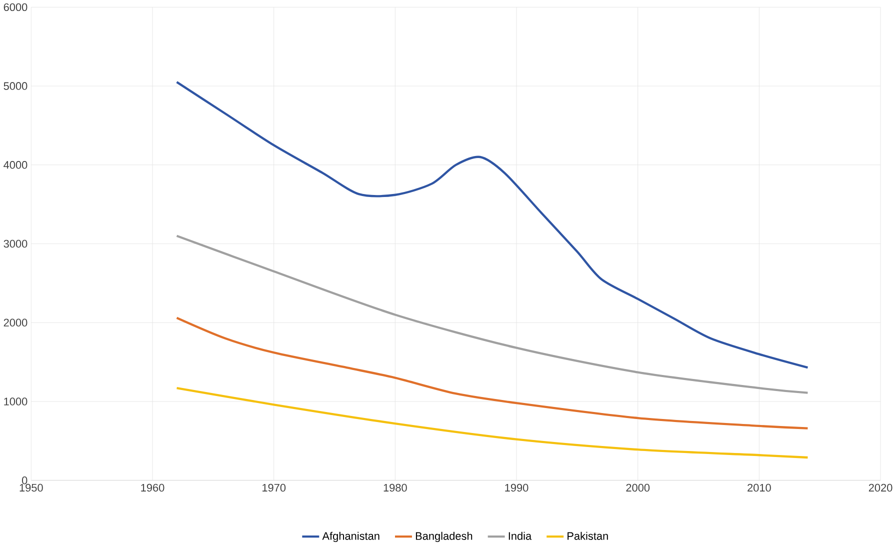 The image size is (896, 545). Describe the element at coordinates (16, 322) in the screenshot. I see `y-tick-label: 2000` at that location.